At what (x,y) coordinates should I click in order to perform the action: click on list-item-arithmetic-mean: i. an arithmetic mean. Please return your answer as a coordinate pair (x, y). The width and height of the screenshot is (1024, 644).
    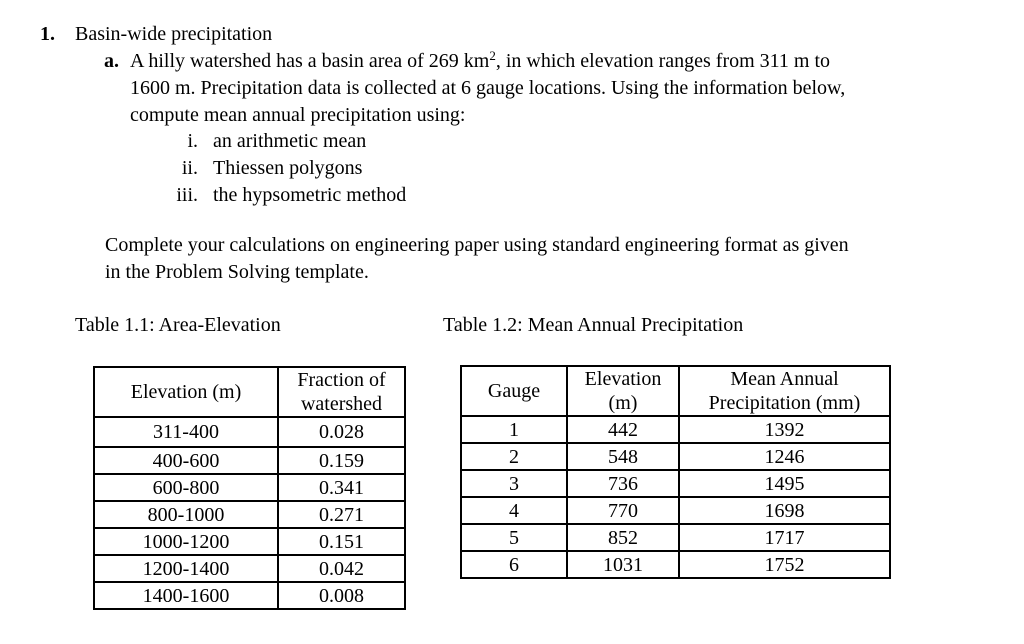
    Looking at the image, I should click on (263, 141).